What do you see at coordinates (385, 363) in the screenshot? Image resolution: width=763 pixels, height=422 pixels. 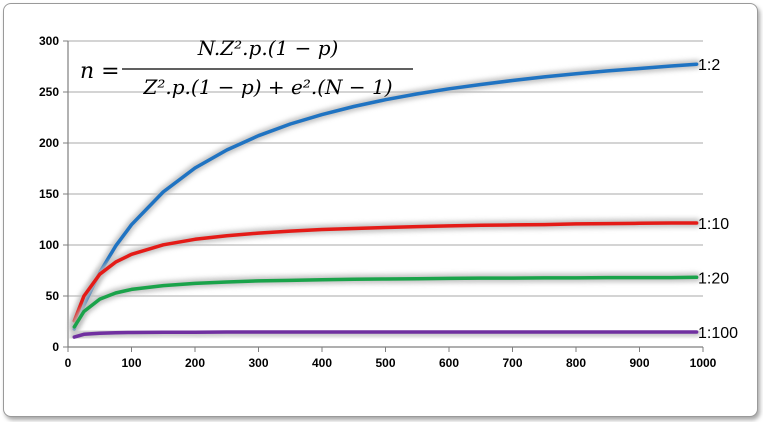 I see `x-tick-label: 500` at bounding box center [385, 363].